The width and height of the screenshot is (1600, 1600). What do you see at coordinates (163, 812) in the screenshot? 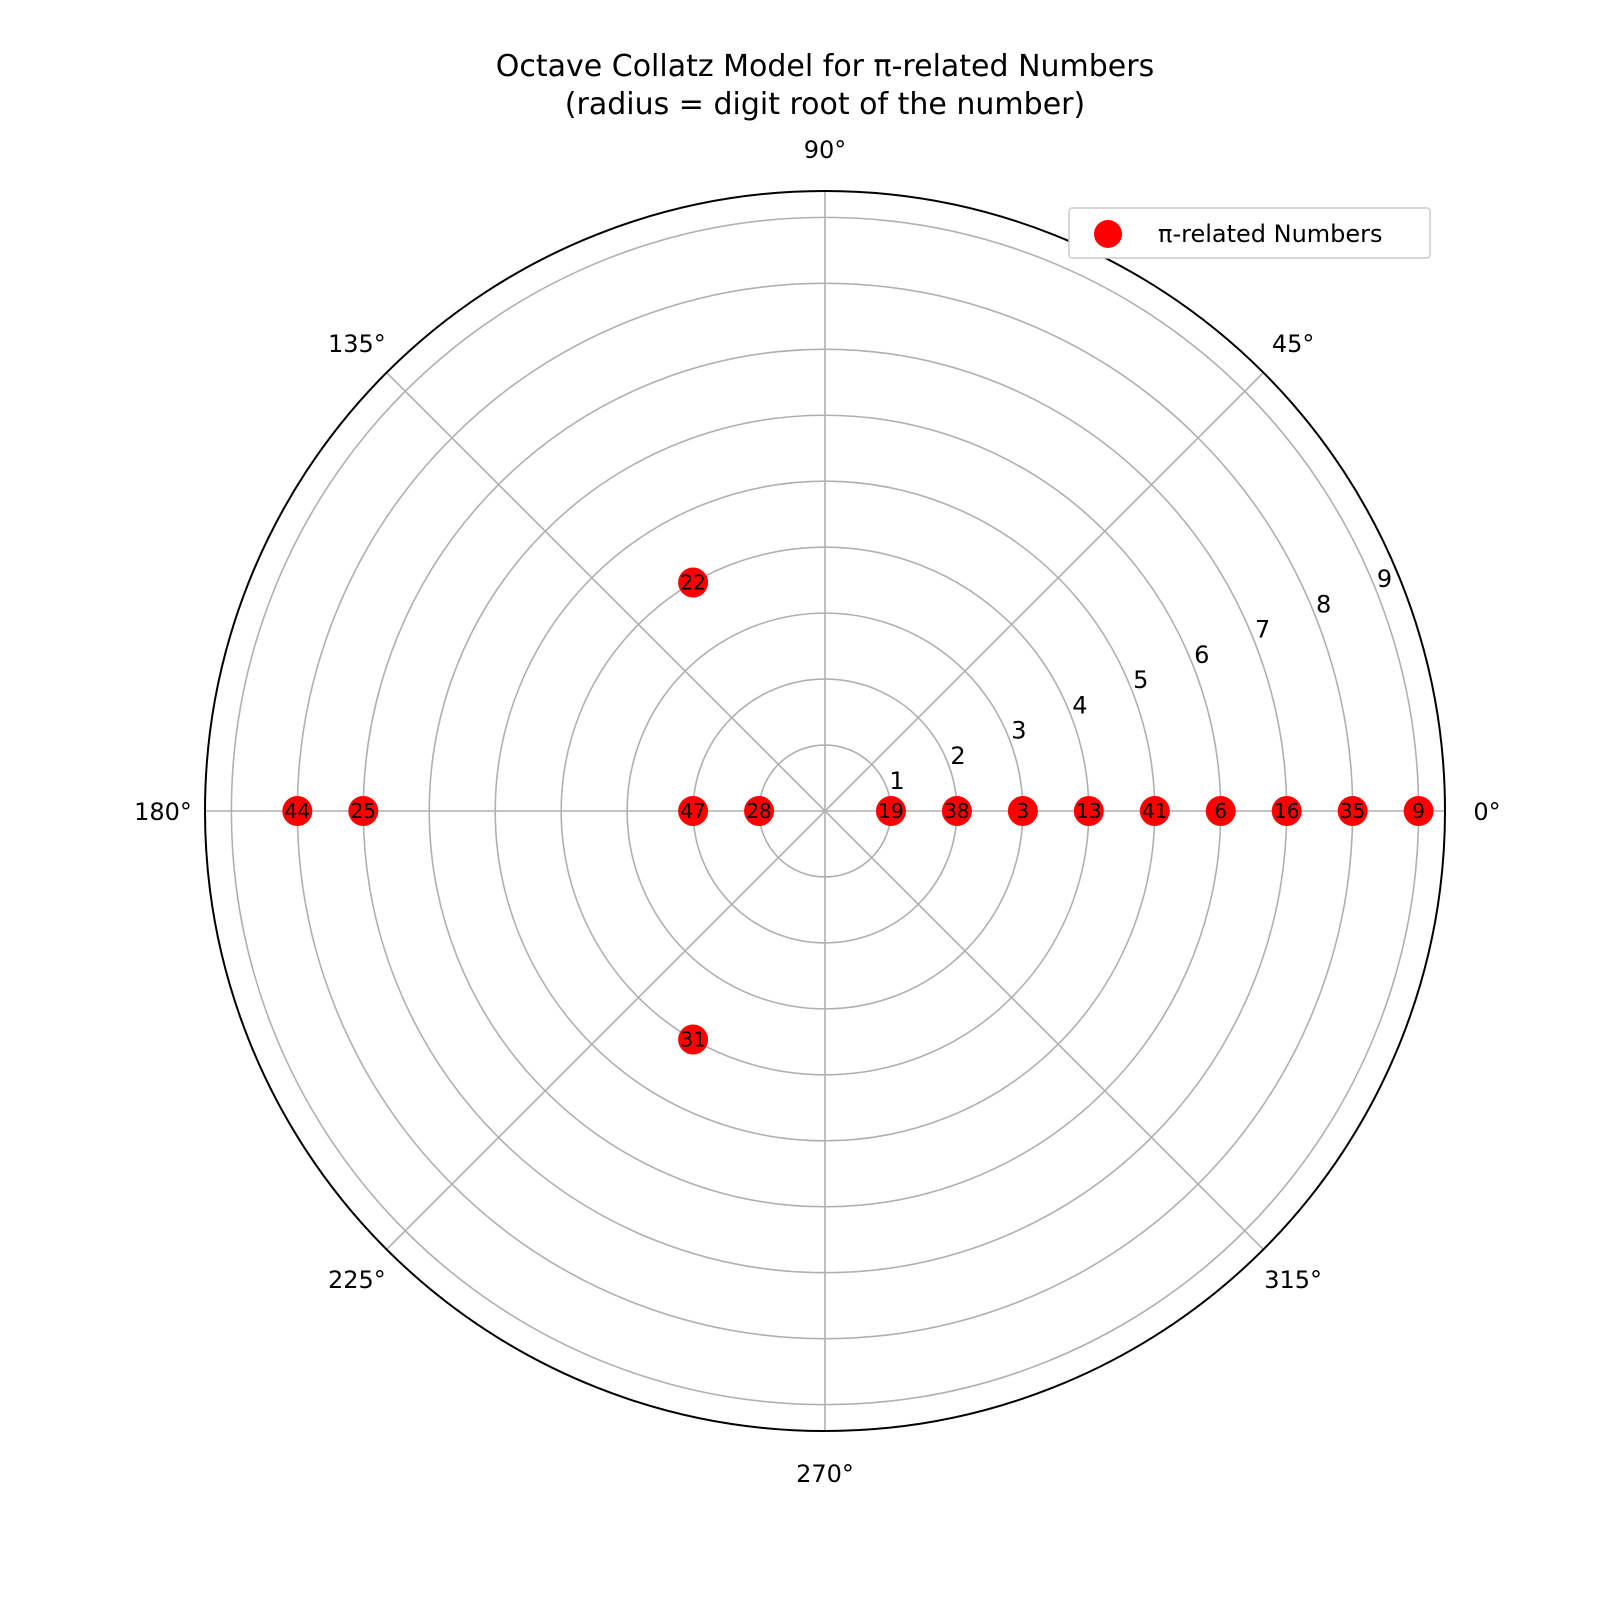
I see `theta-tick-label: 180°` at bounding box center [163, 812].